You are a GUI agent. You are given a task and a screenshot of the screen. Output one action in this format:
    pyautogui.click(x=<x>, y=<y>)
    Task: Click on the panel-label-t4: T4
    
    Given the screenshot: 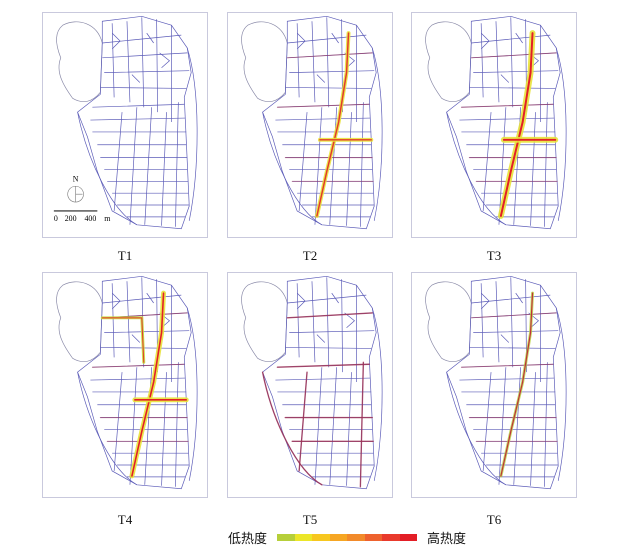 What is the action you would take?
    pyautogui.click(x=125, y=519)
    